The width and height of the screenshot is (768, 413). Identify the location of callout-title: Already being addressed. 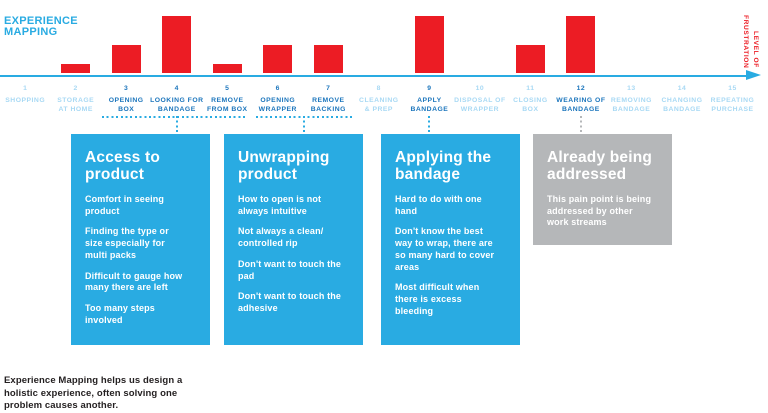
(600, 166).